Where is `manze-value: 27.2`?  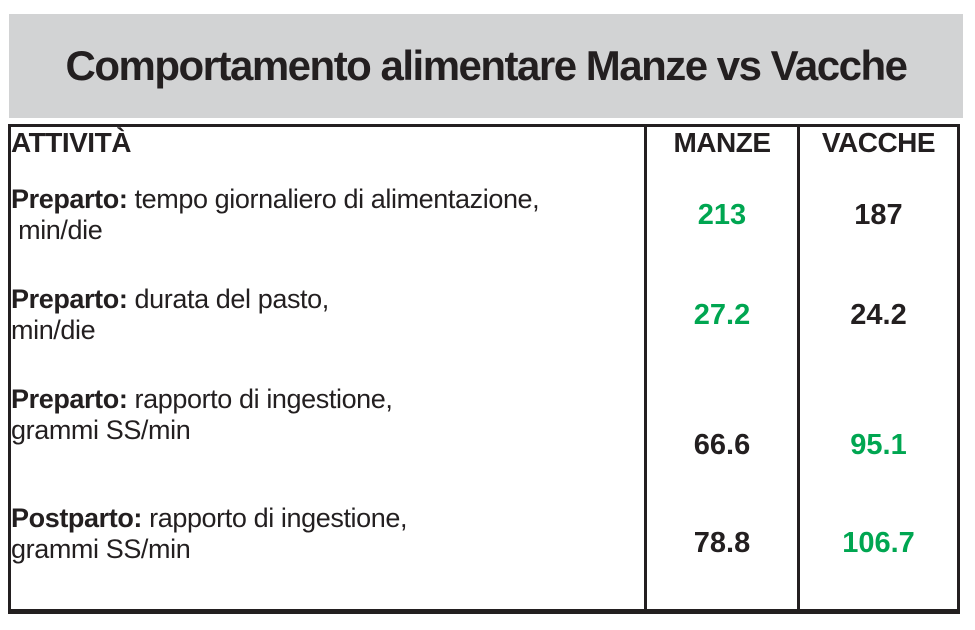 manze-value: 27.2 is located at coordinates (721, 333).